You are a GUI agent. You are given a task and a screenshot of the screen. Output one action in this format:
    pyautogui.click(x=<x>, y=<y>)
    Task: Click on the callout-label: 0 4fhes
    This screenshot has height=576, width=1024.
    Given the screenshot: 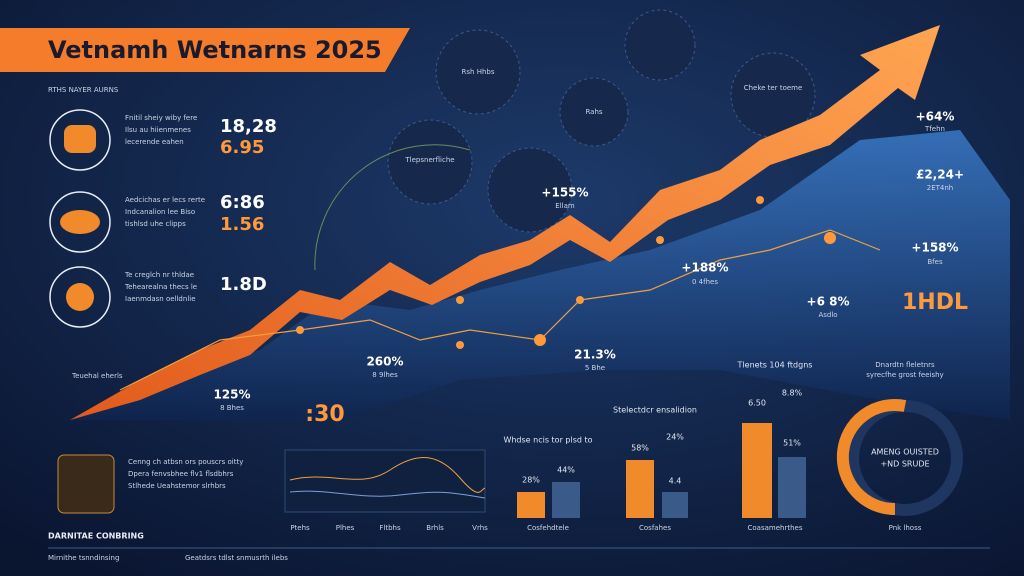 What is the action you would take?
    pyautogui.click(x=705, y=282)
    